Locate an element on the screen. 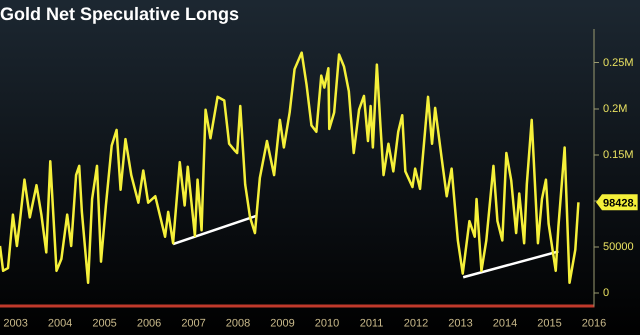 This screenshot has height=335, width=640. annotation: 98428. is located at coordinates (620, 203).